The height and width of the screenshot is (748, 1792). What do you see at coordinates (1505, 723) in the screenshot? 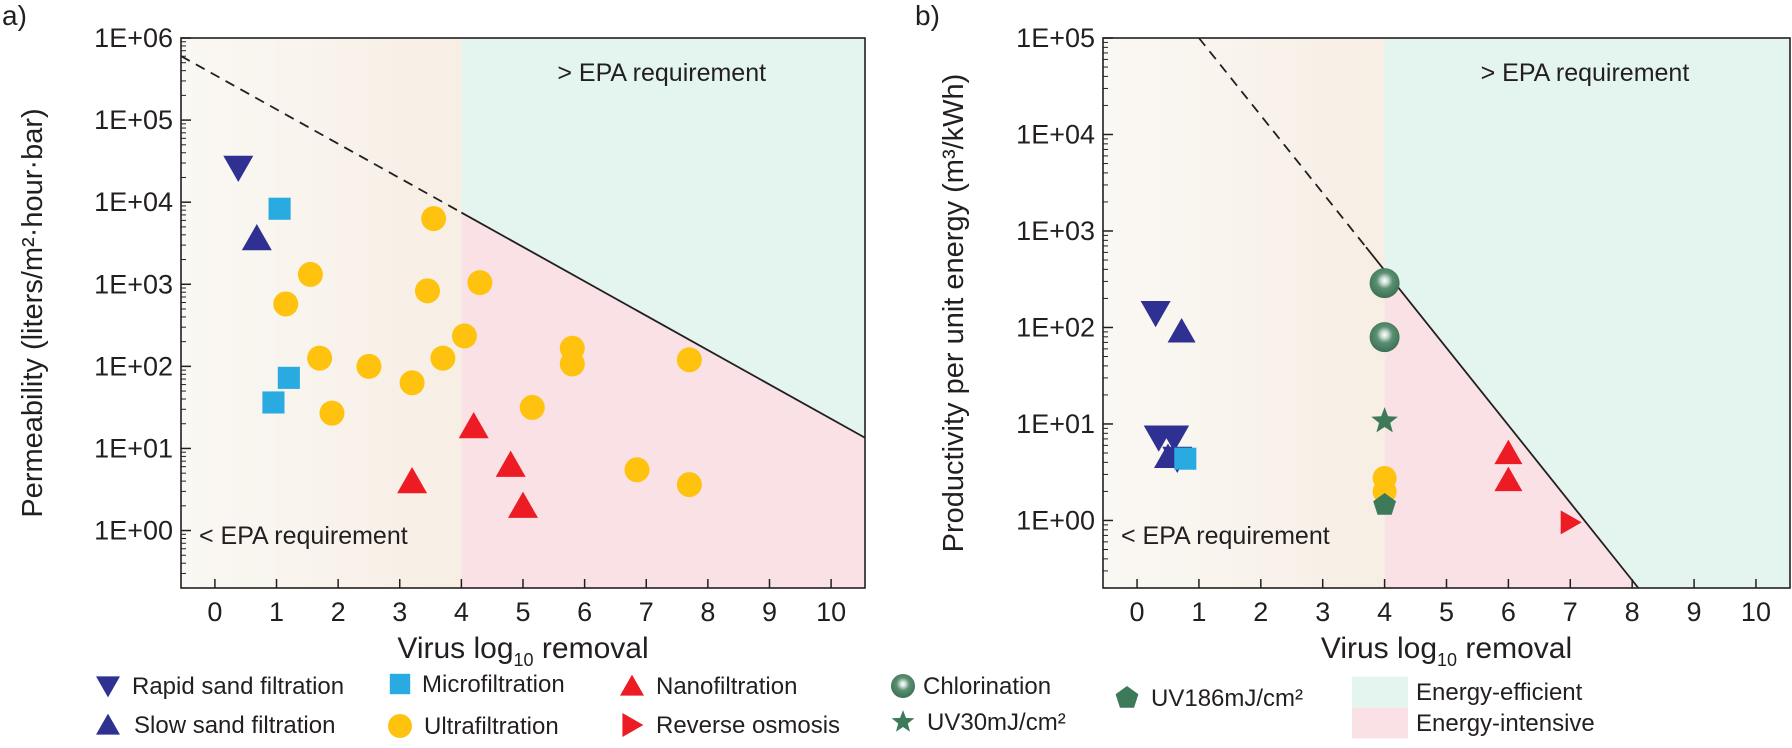
I see `legend-label-int: Energy-intensive` at bounding box center [1505, 723].